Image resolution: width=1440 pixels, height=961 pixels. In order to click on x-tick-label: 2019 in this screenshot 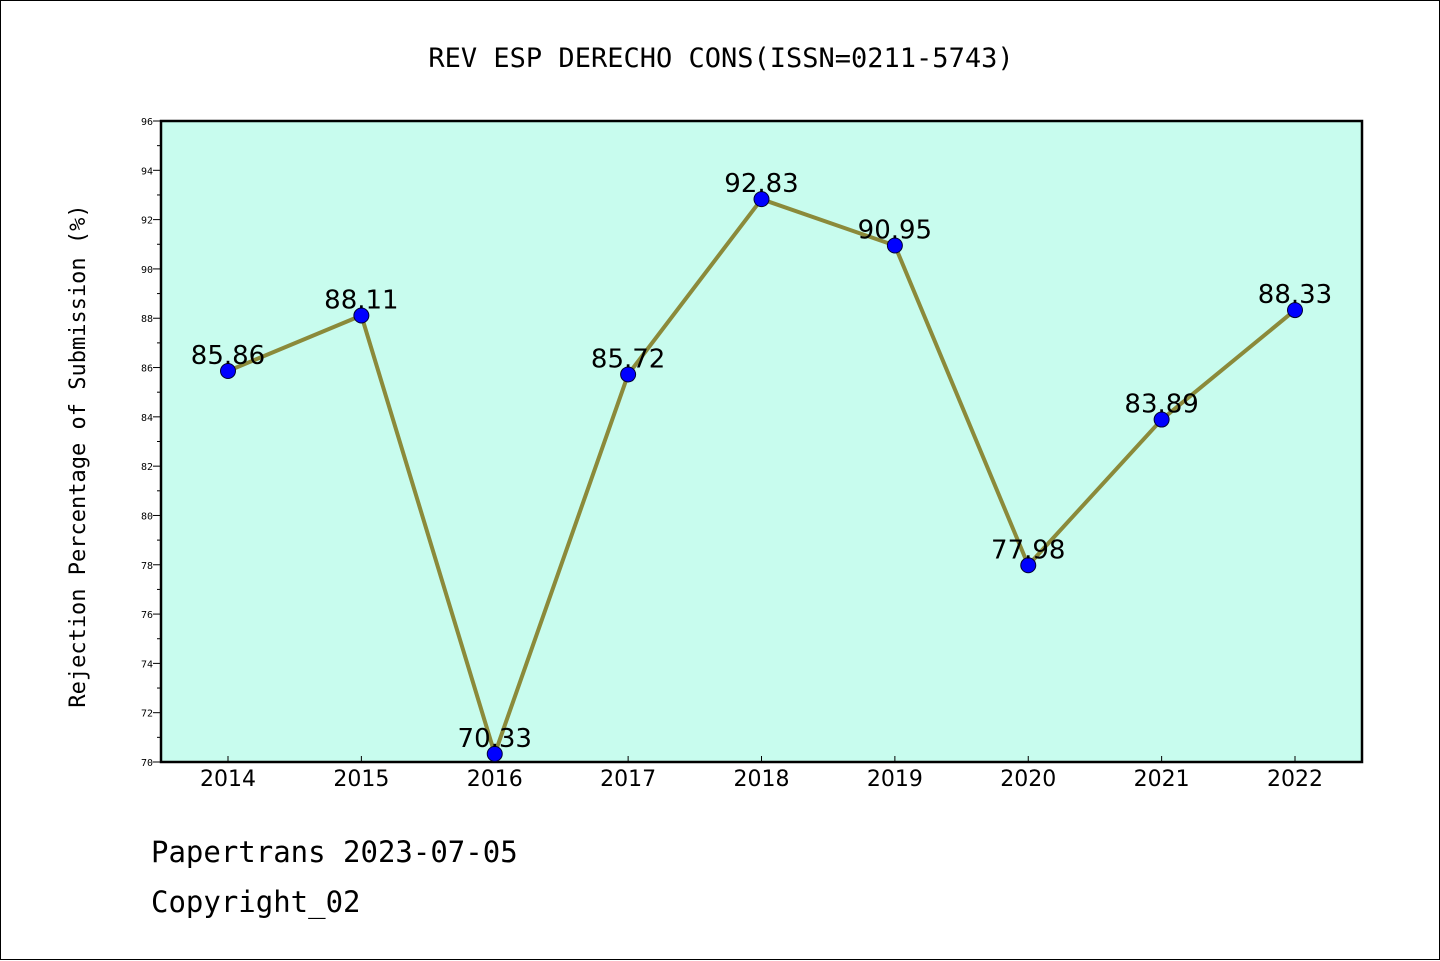, I will do `click(895, 779)`.